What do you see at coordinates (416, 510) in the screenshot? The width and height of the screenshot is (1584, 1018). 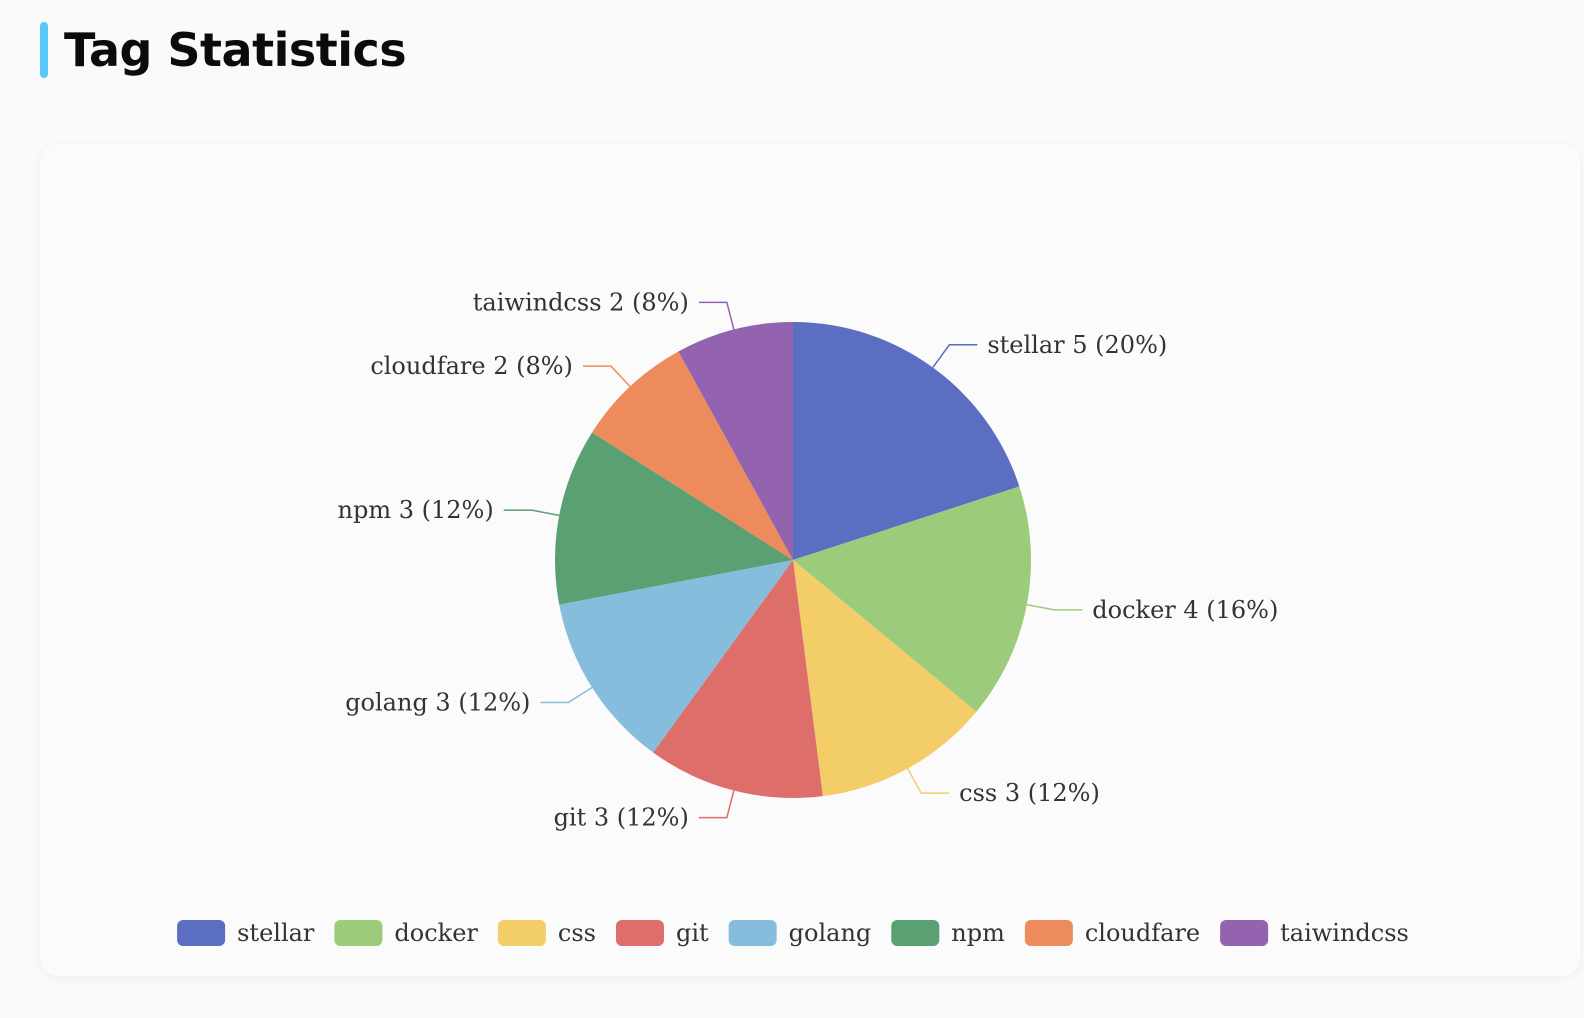 I see `slice-label-npm: npm 3 (12%)` at bounding box center [416, 510].